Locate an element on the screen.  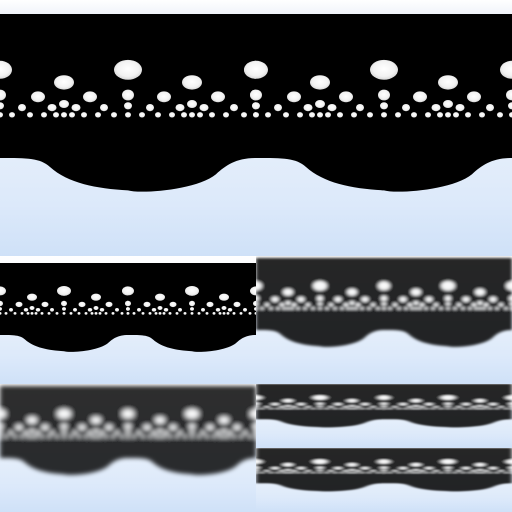
mip-2-tile is located at coordinates (384, 320).